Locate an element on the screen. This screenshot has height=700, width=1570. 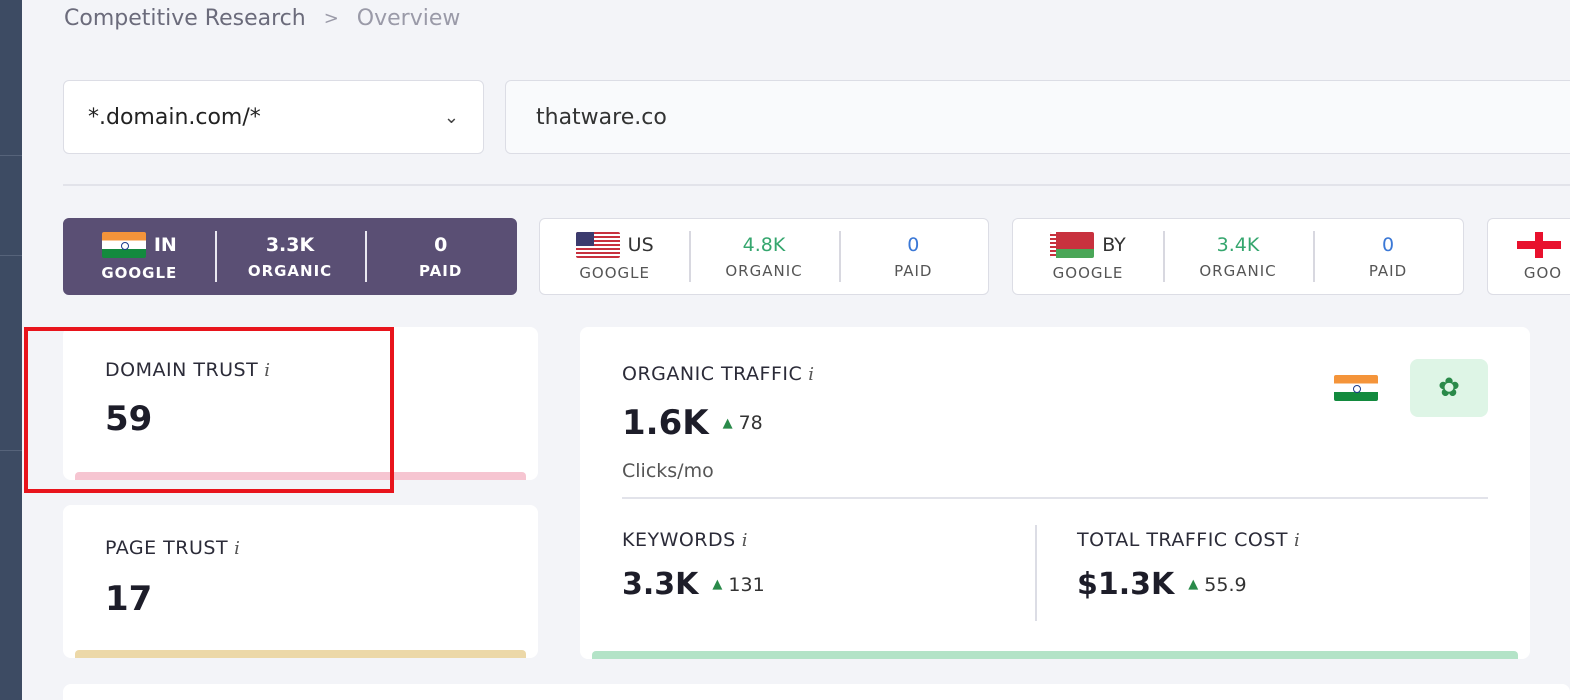
db-tab-country-cell: GOO is located at coordinates (1529, 256).